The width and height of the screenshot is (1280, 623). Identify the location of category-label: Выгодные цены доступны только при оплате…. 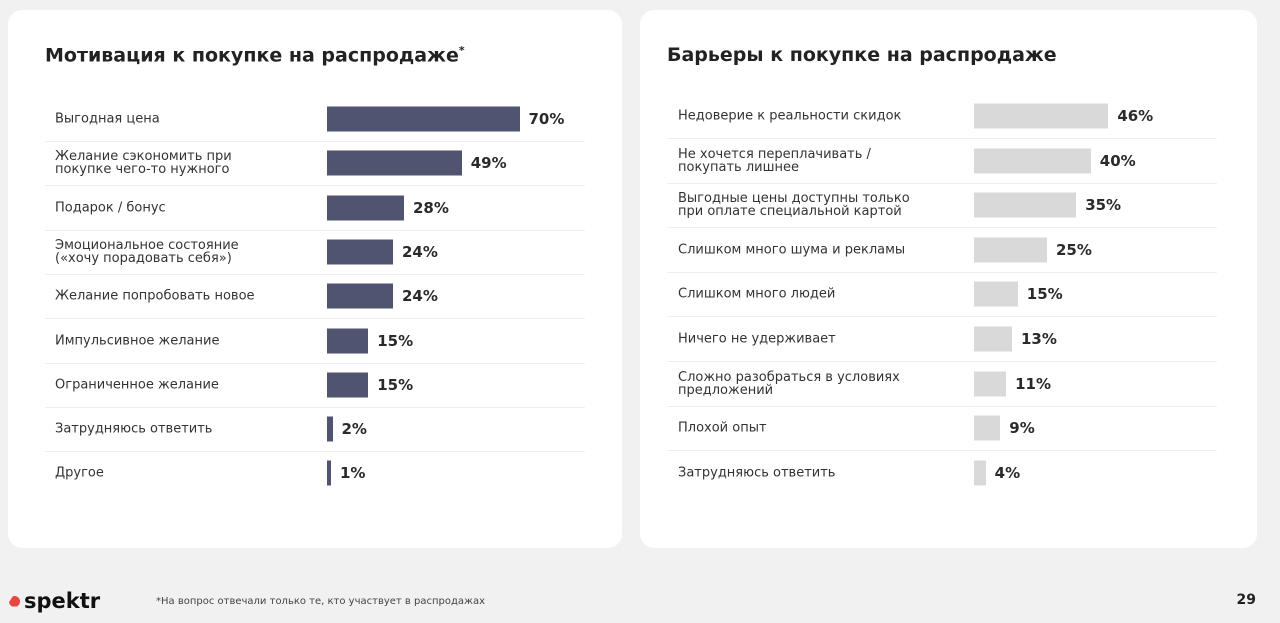
(794, 205).